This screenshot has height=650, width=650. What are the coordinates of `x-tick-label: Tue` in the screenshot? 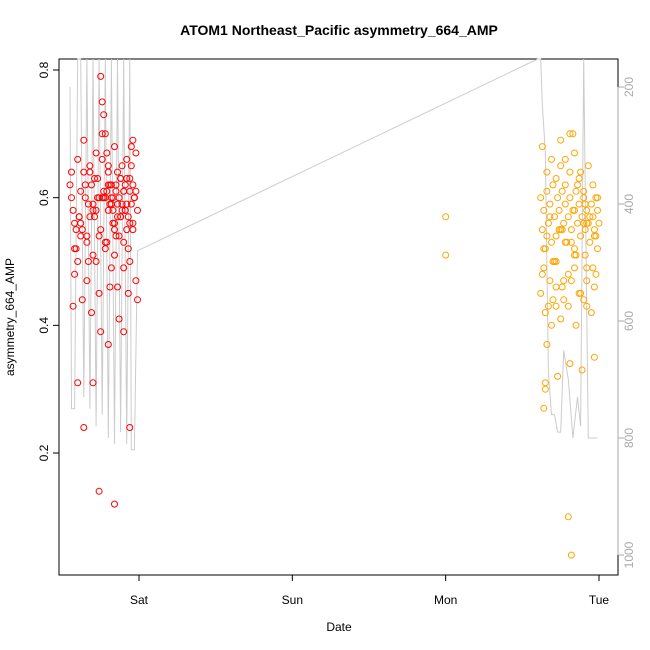 It's located at (599, 600).